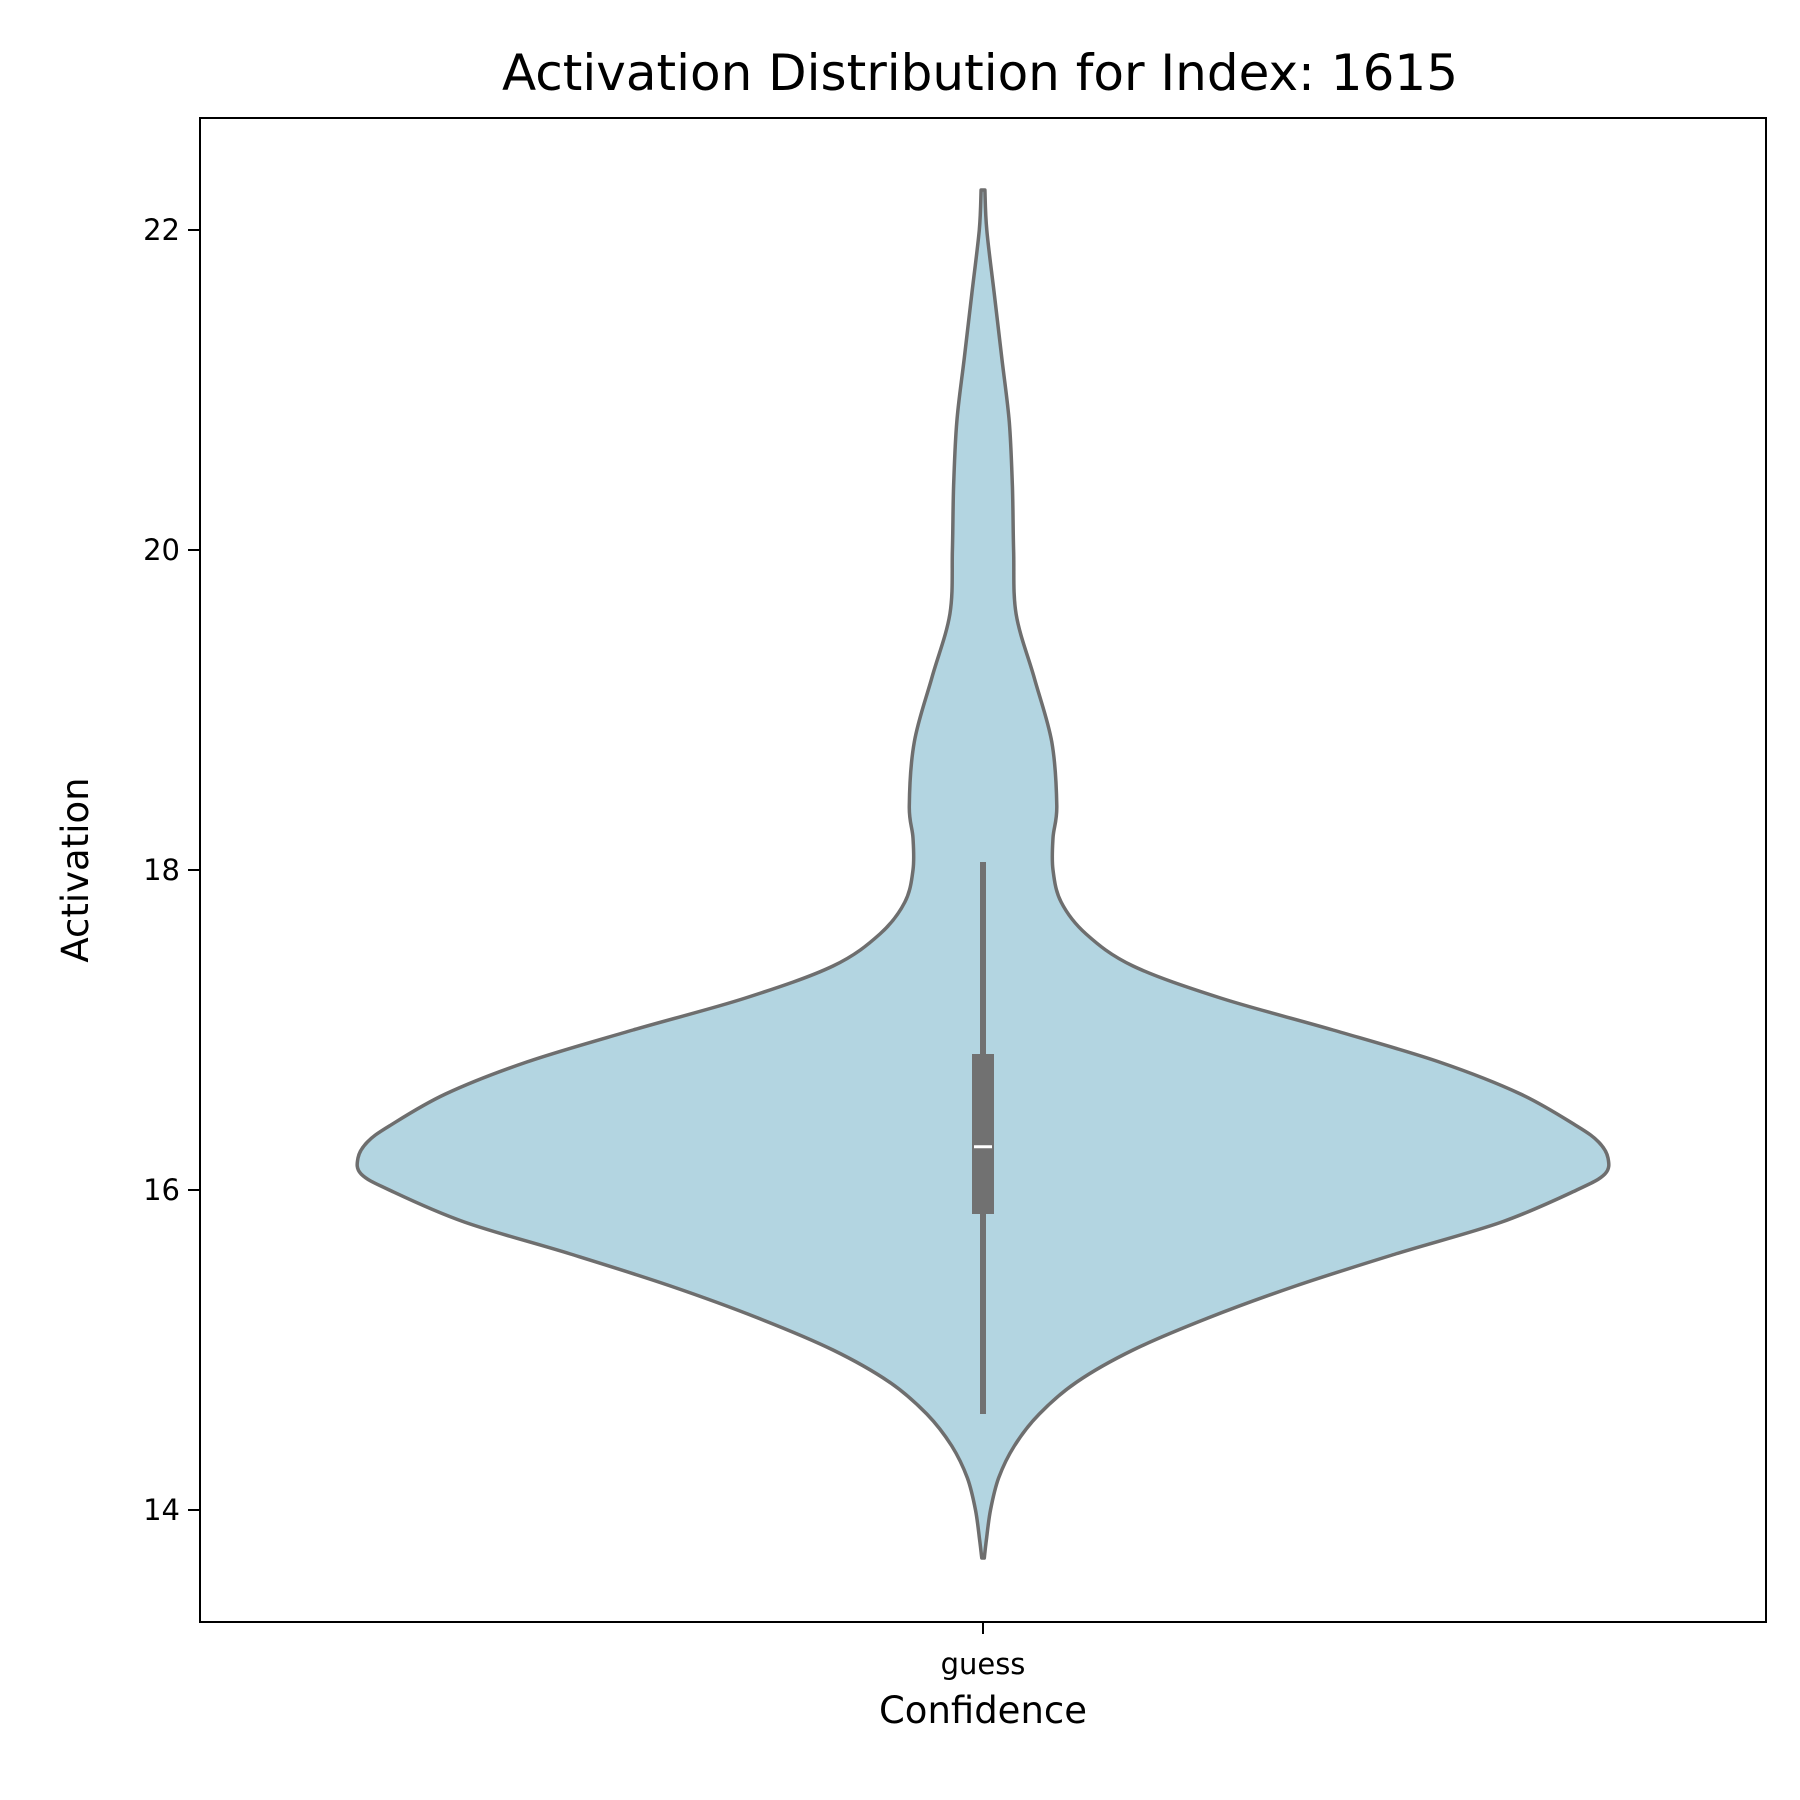 This screenshot has width=1800, height=1800. What do you see at coordinates (75, 869) in the screenshot?
I see `y-axis-label: Activation` at bounding box center [75, 869].